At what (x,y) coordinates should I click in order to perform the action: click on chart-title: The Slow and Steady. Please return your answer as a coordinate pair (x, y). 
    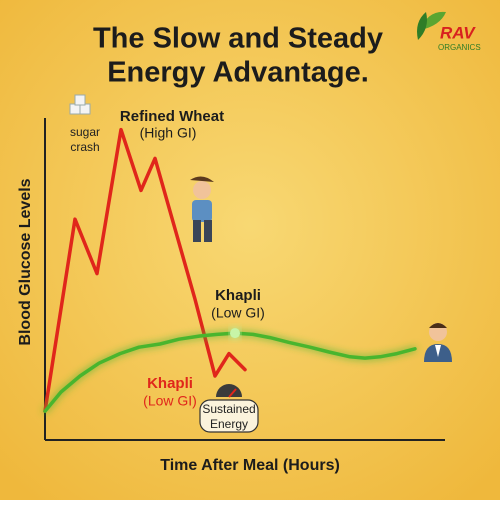
    Looking at the image, I should click on (238, 39).